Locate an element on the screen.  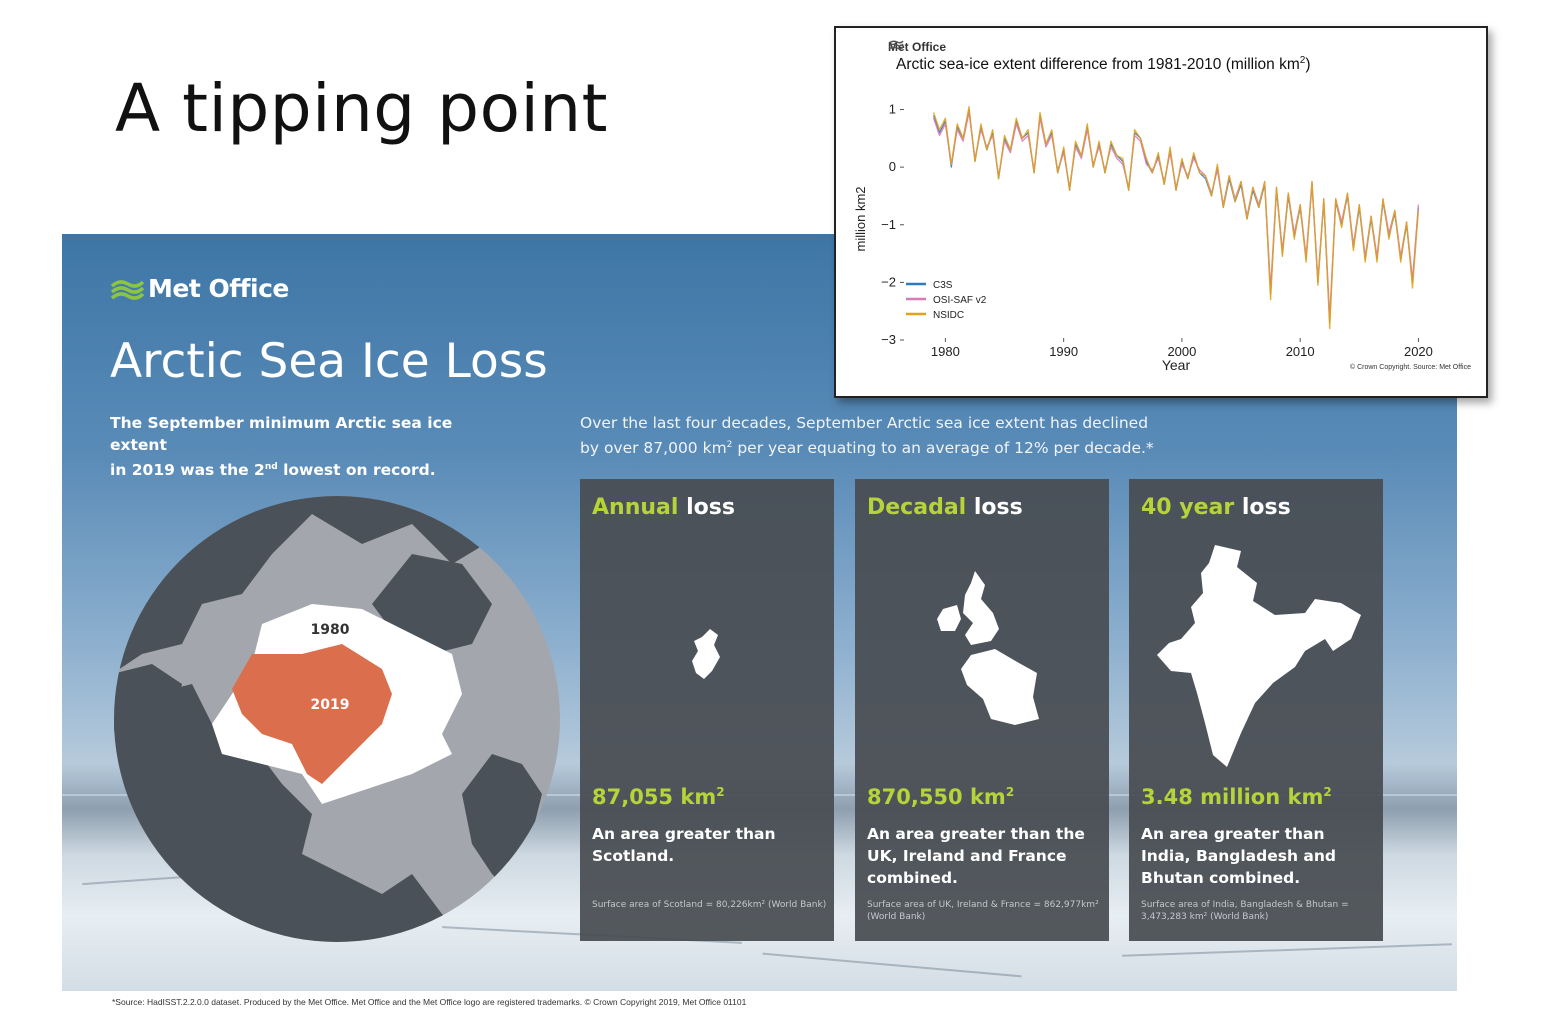
card-value: 87,055 km2 is located at coordinates (658, 797).